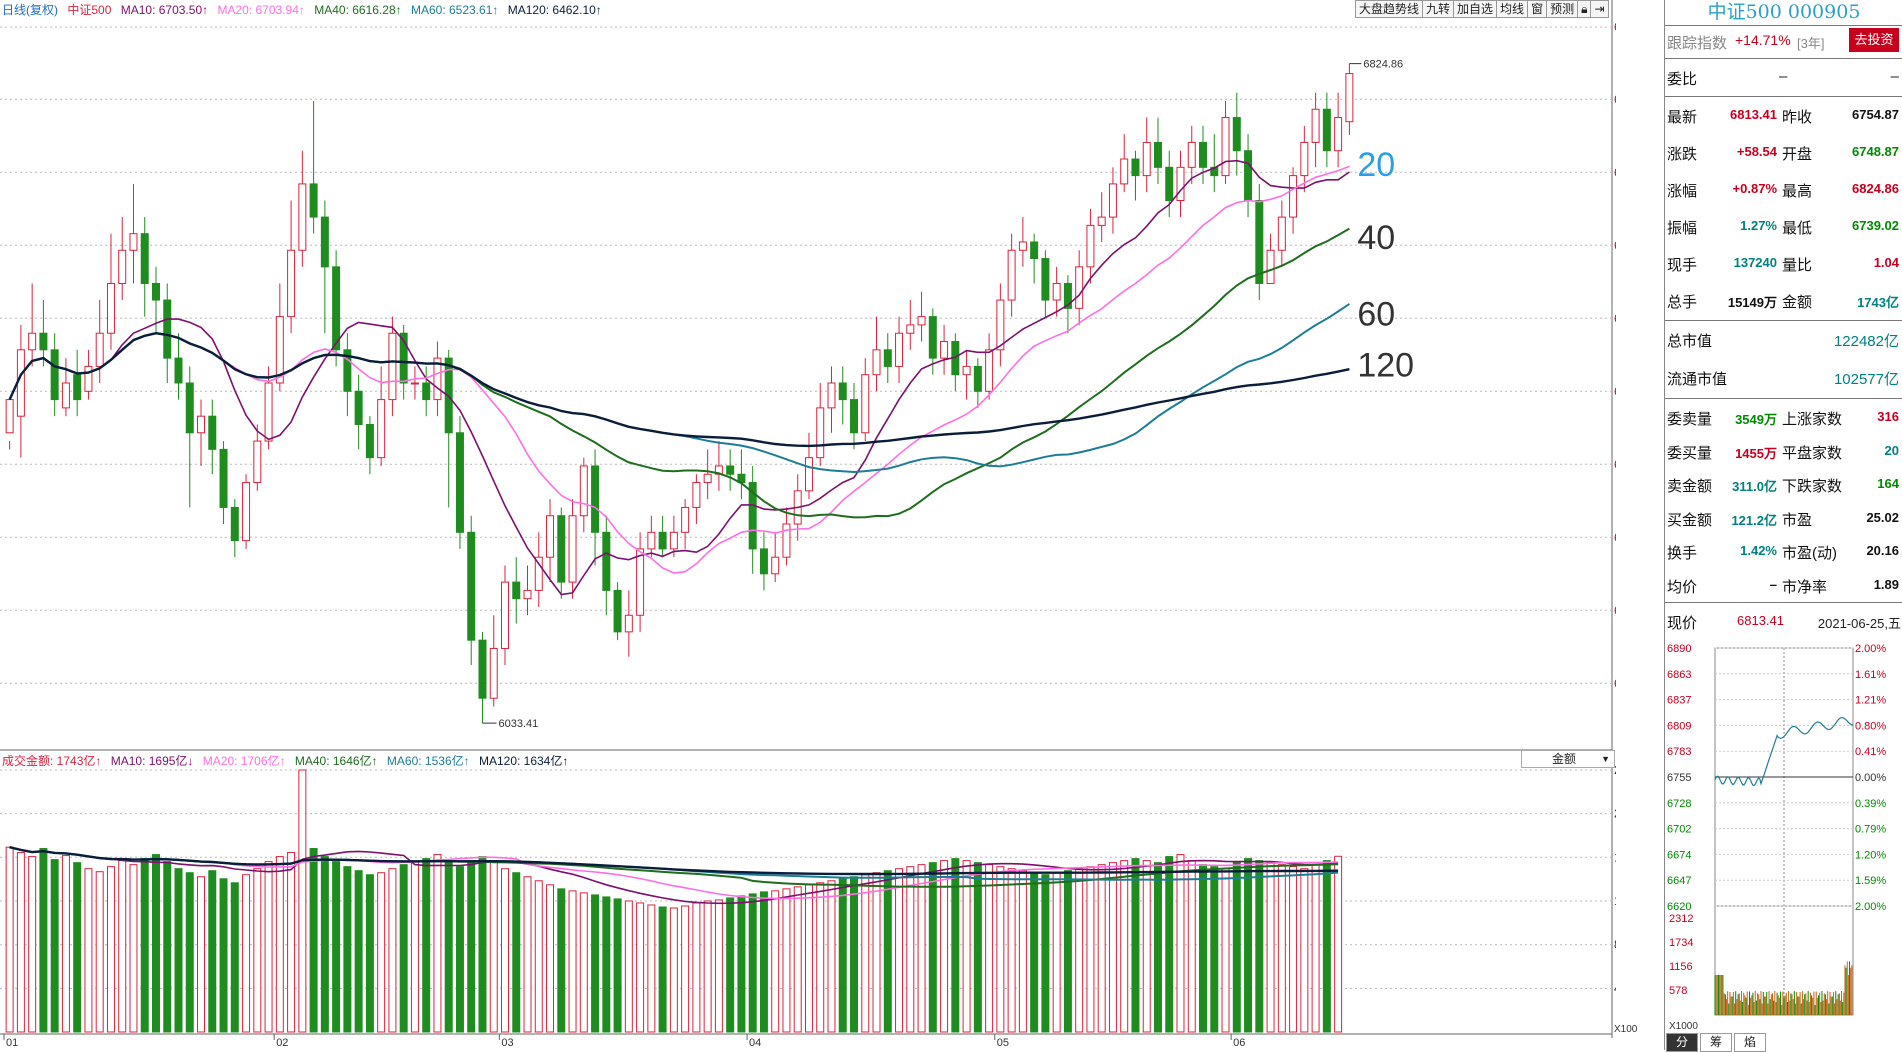 The width and height of the screenshot is (1902, 1052). I want to click on exit-icon: ⇥, so click(1599, 9).